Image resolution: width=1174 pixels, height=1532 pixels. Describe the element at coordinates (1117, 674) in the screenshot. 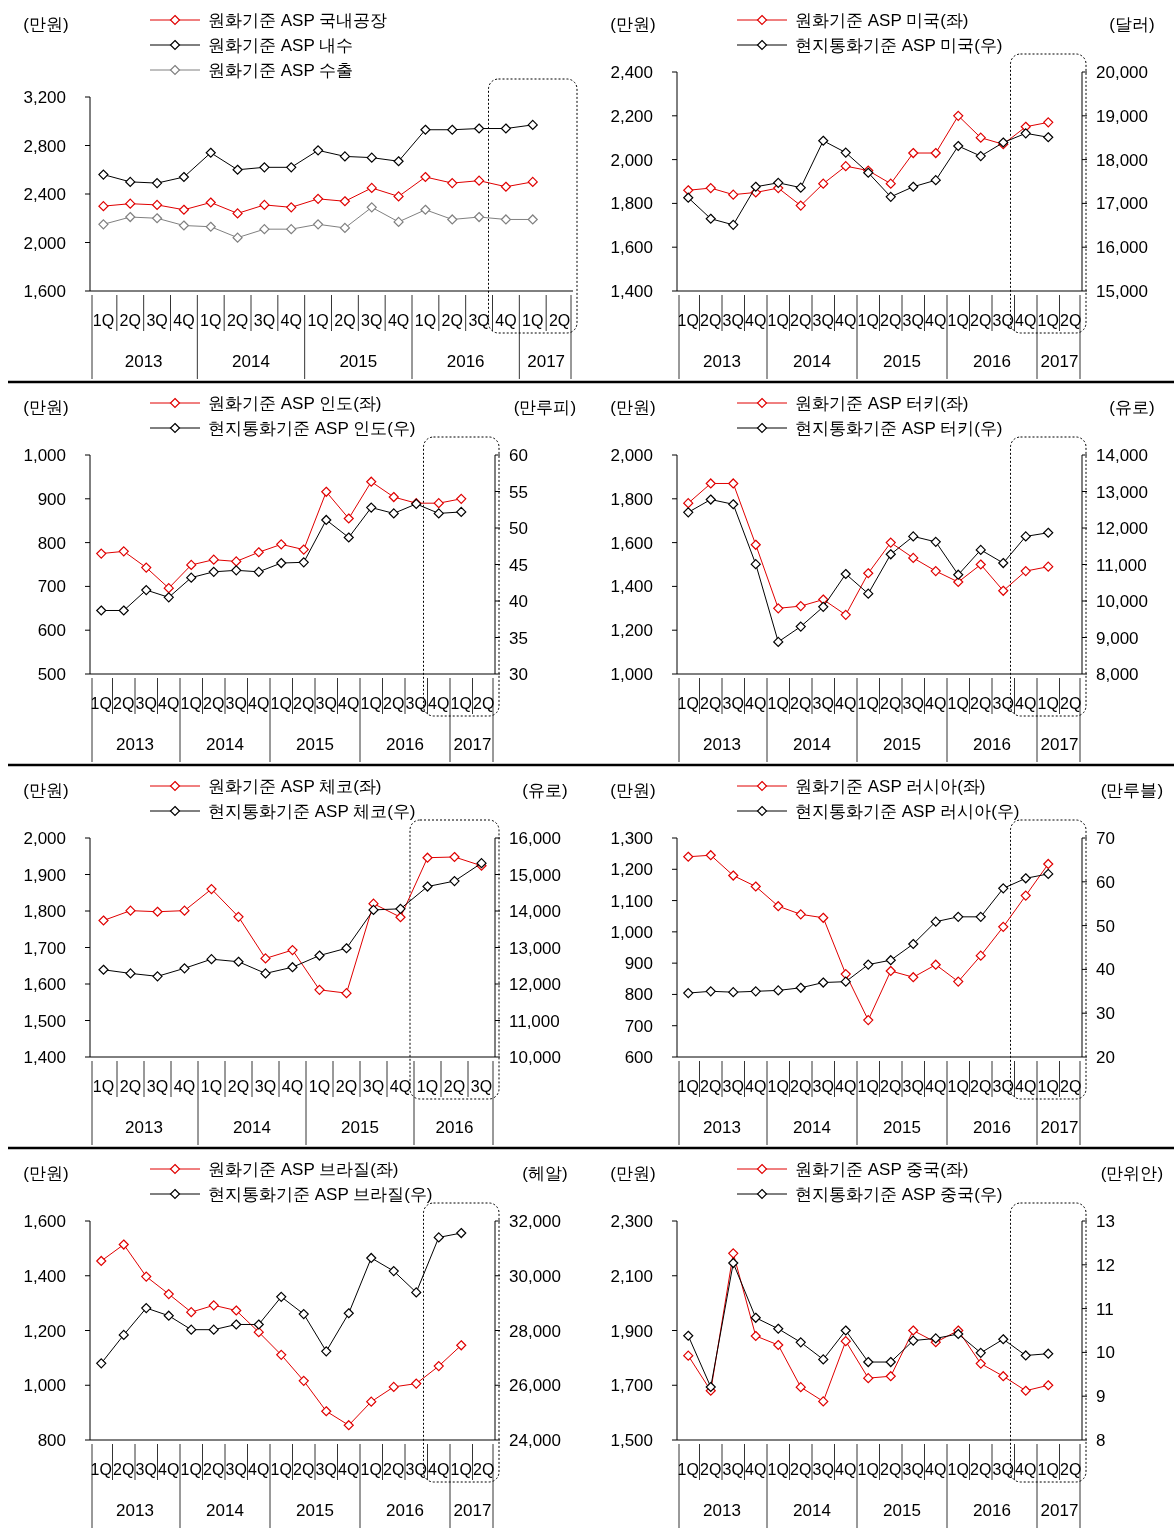

I see `y2-tick-label: 8,000` at that location.